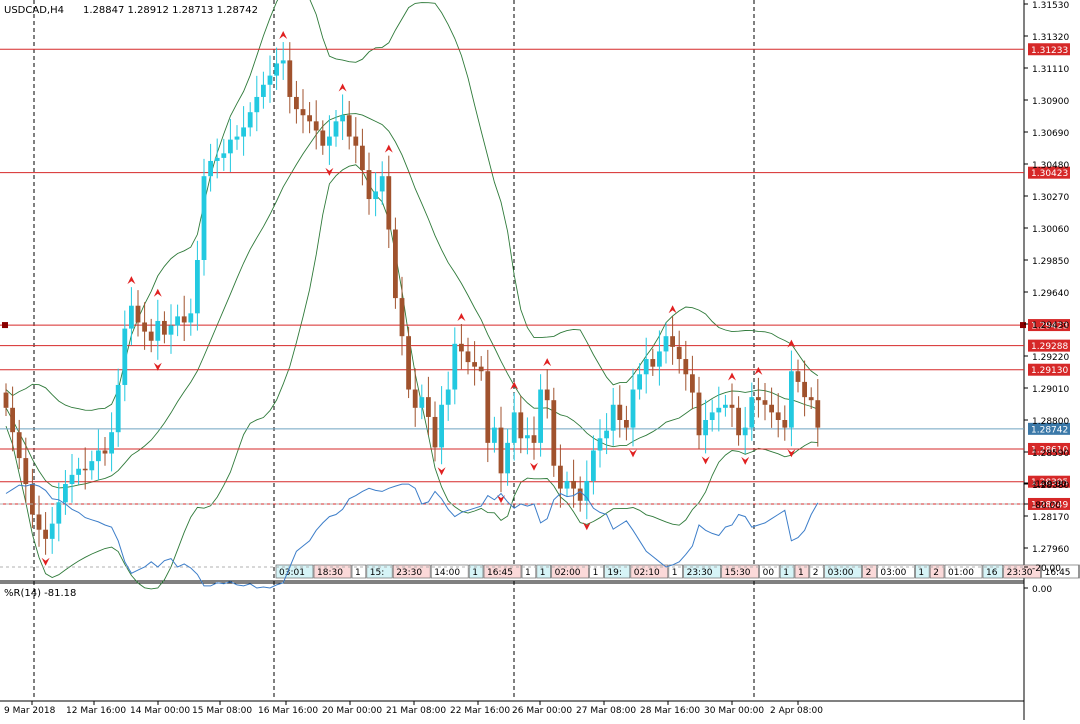 This screenshot has height=724, width=1080. Describe the element at coordinates (5, 325) in the screenshot. I see `level-marker-left` at that location.